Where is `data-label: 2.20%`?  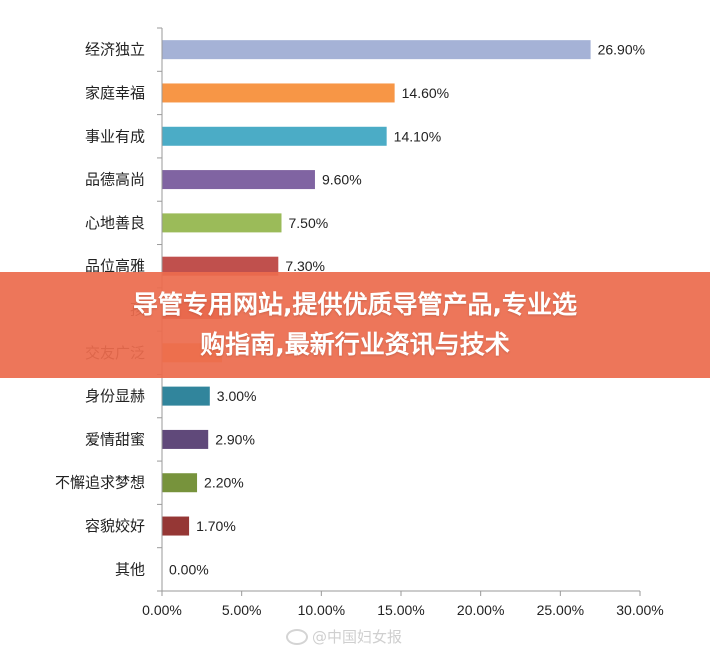 data-label: 2.20% is located at coordinates (224, 483).